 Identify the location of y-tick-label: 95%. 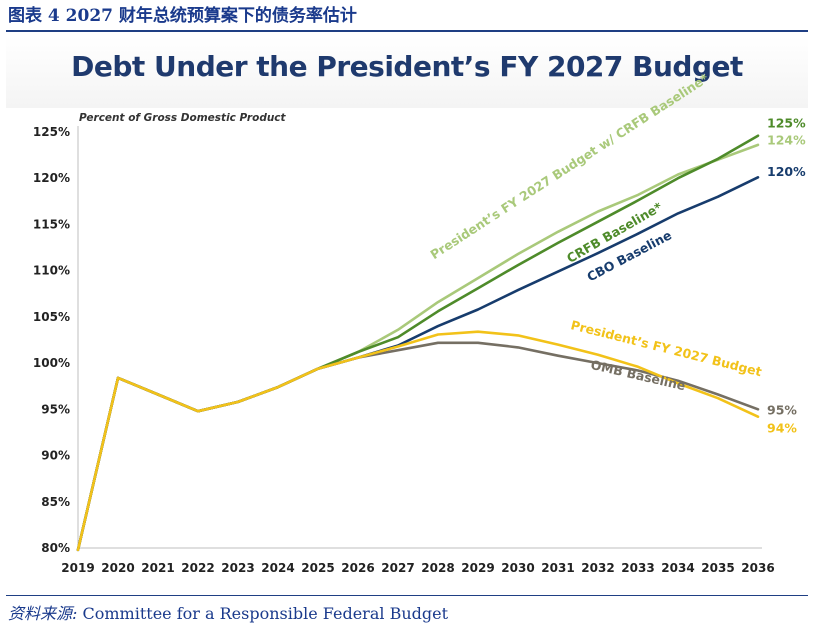
(55, 409).